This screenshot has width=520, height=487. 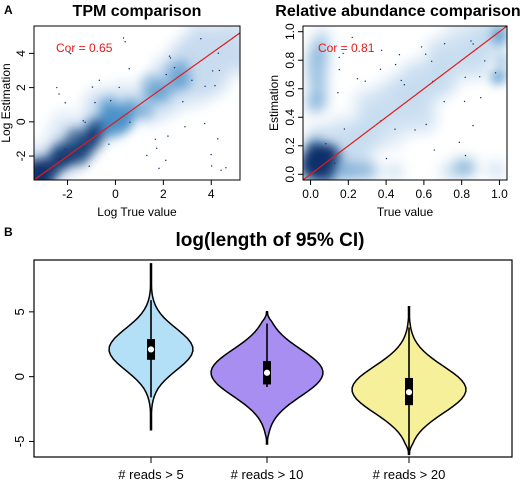 I want to click on tpm-ylabel: Log Estimation, so click(x=6, y=102).